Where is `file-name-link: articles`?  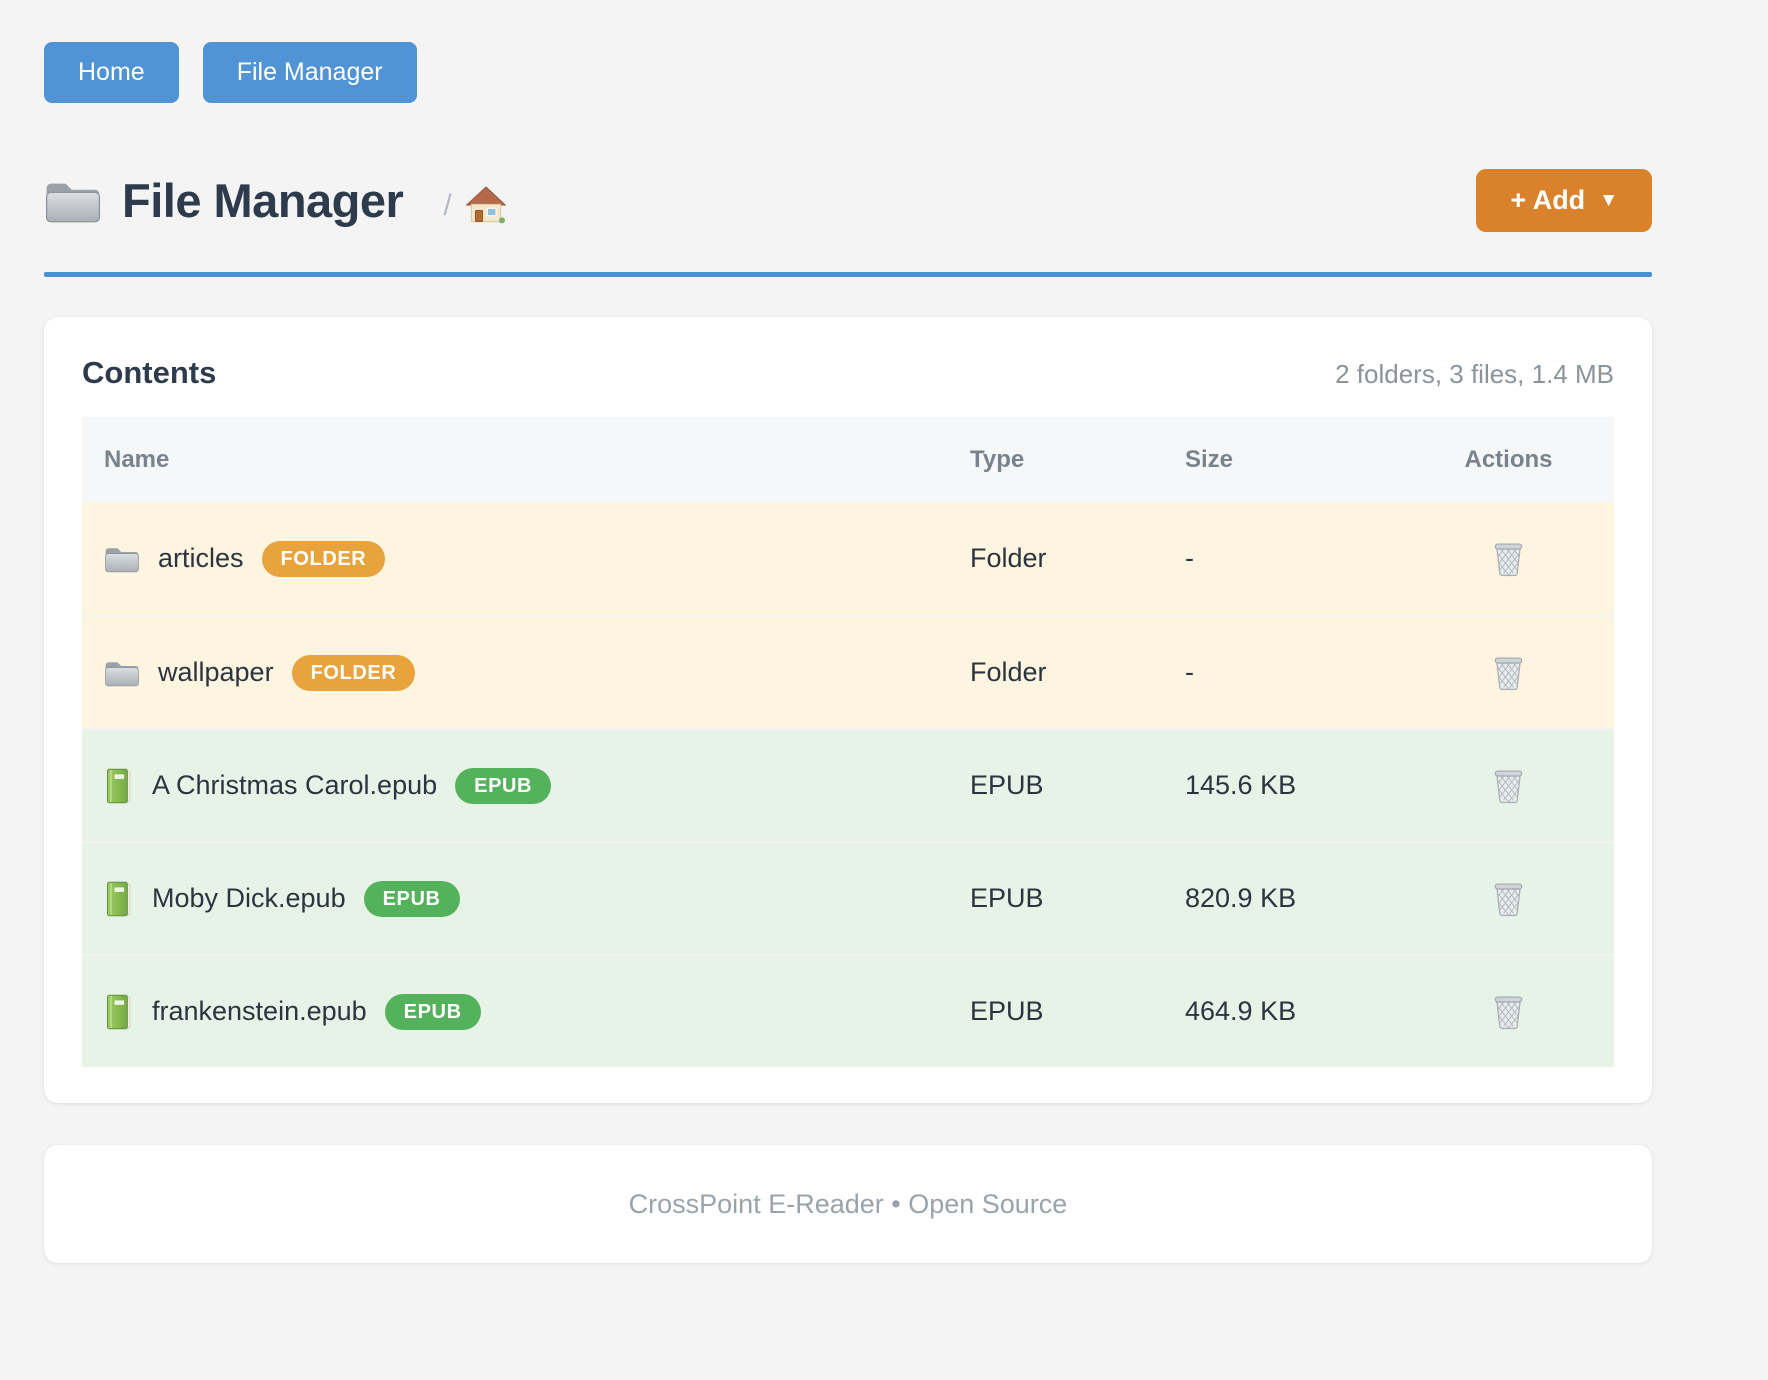
file-name-link: articles is located at coordinates (201, 558).